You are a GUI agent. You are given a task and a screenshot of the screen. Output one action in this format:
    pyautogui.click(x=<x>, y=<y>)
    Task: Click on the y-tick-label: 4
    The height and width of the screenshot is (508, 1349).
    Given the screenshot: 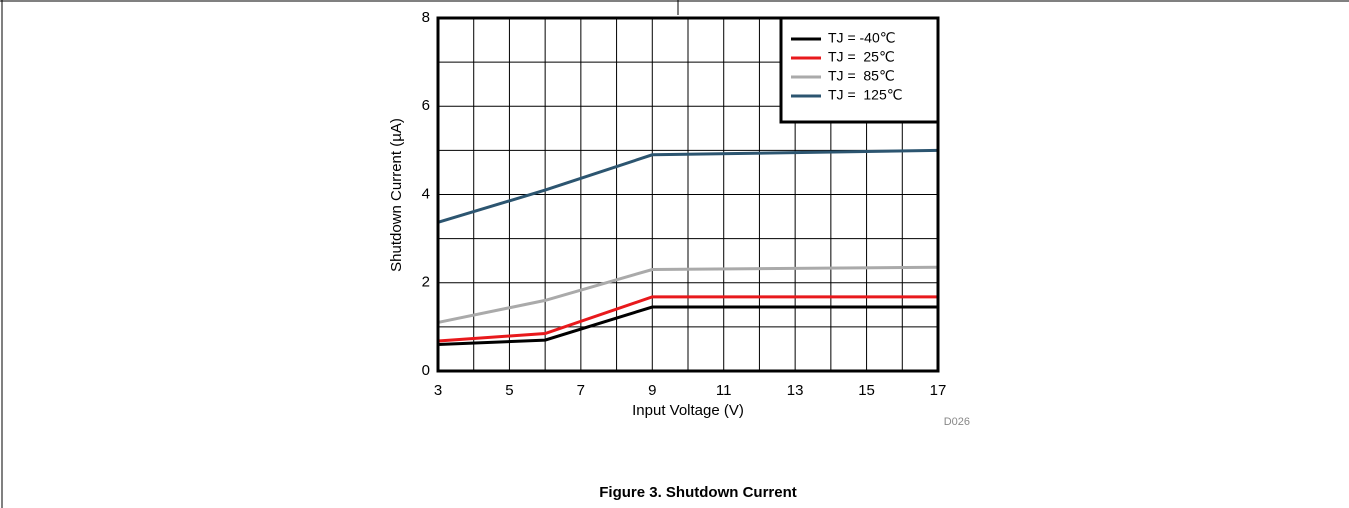 What is the action you would take?
    pyautogui.click(x=426, y=193)
    